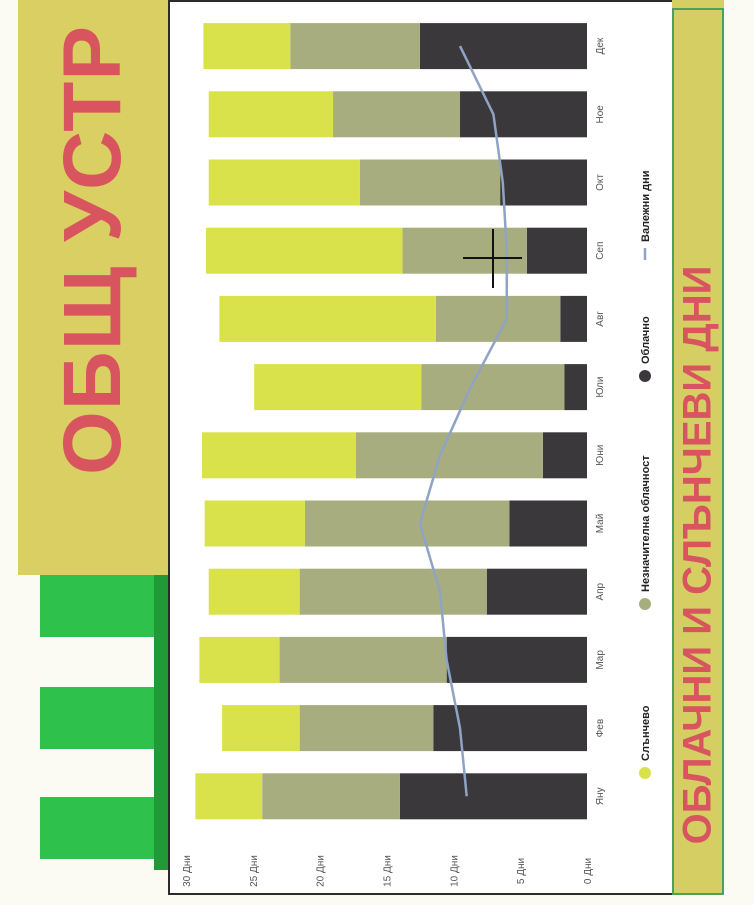 The image size is (754, 905). I want to click on bar-Авг-2, so click(327, 318).